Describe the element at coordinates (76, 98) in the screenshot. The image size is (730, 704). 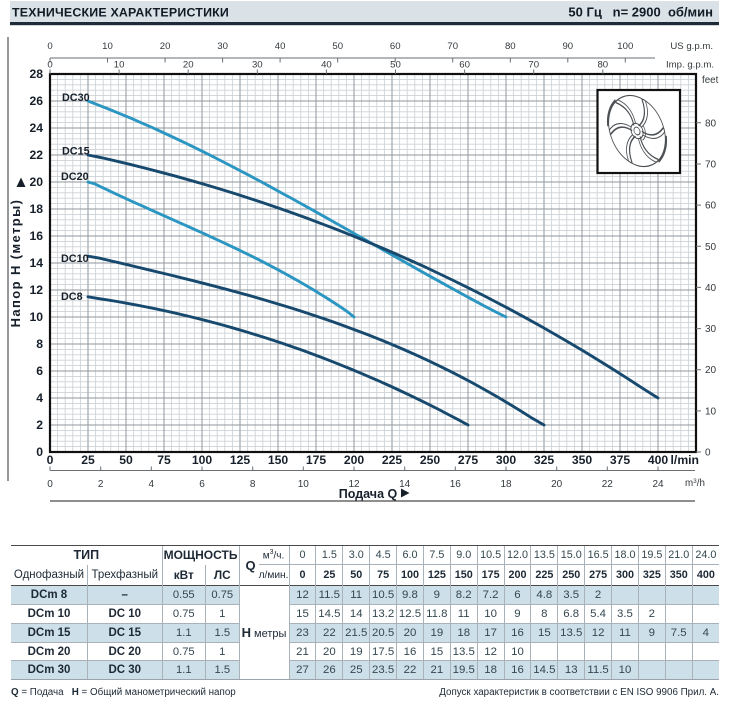
I see `svg-text: DC30` at that location.